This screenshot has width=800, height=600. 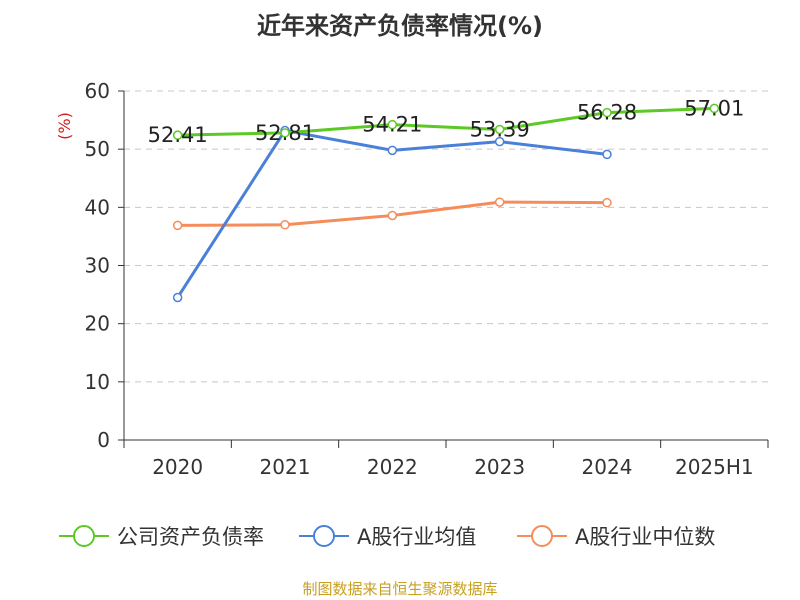 I want to click on legend-item: 公司资产负债率, so click(x=161, y=537).